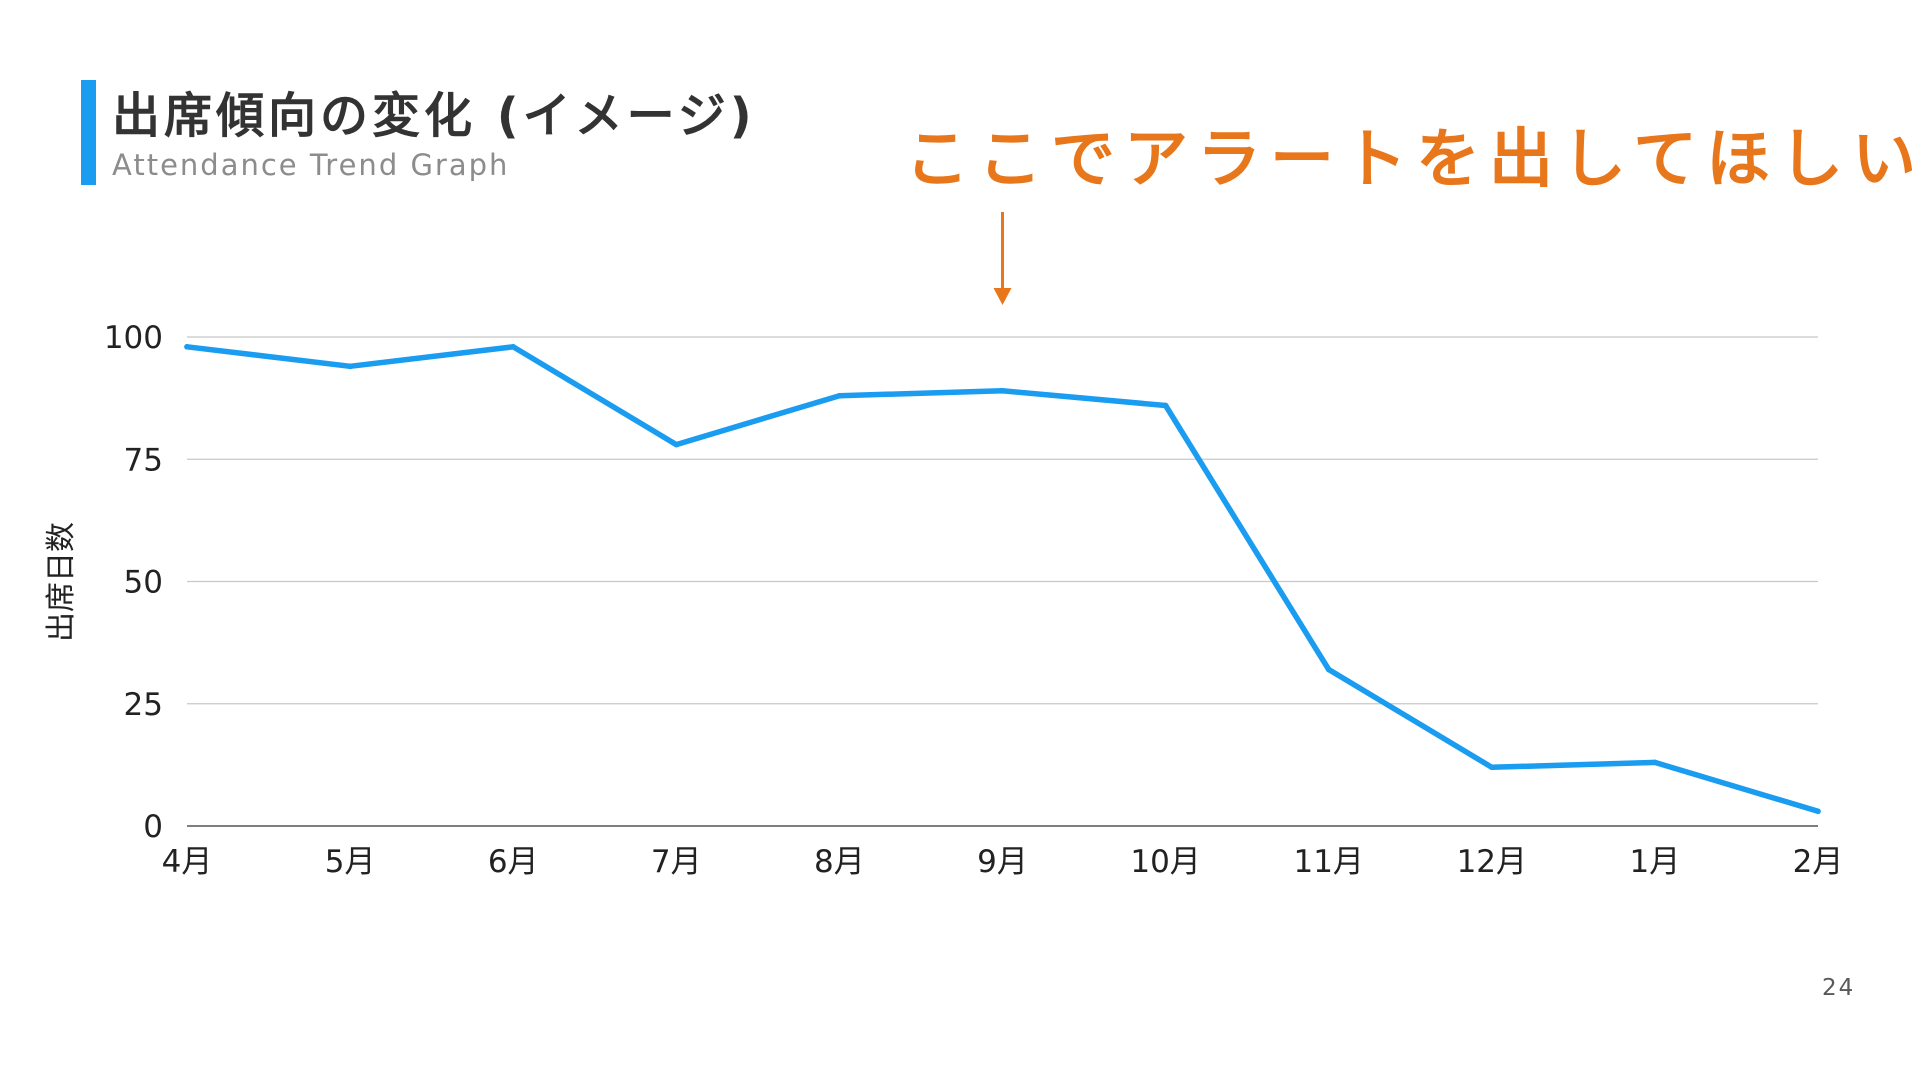 This screenshot has height=1080, width=1920. What do you see at coordinates (1002, 862) in the screenshot?
I see `x-tick-label: 9月` at bounding box center [1002, 862].